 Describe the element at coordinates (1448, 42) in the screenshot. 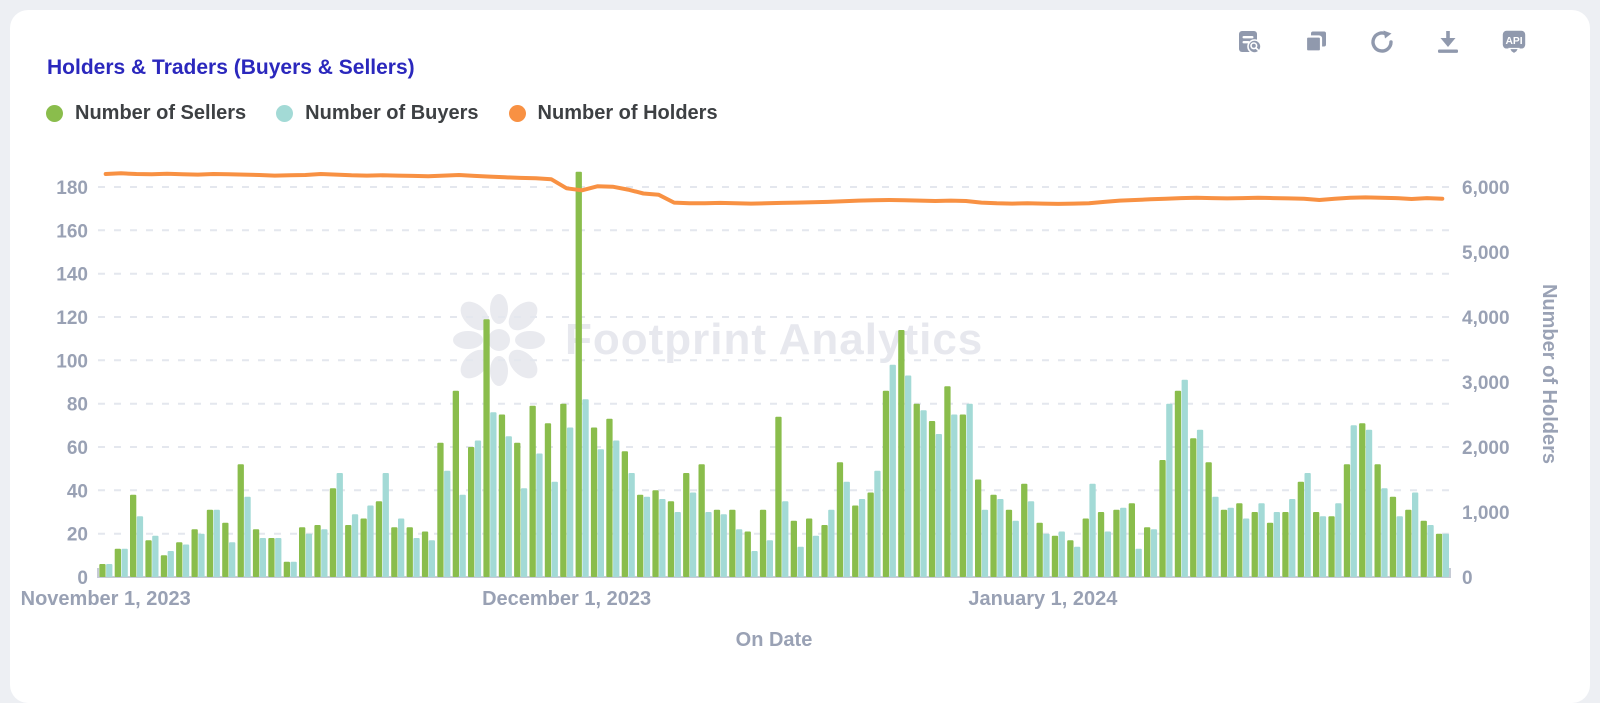

I see `download-icon` at that location.